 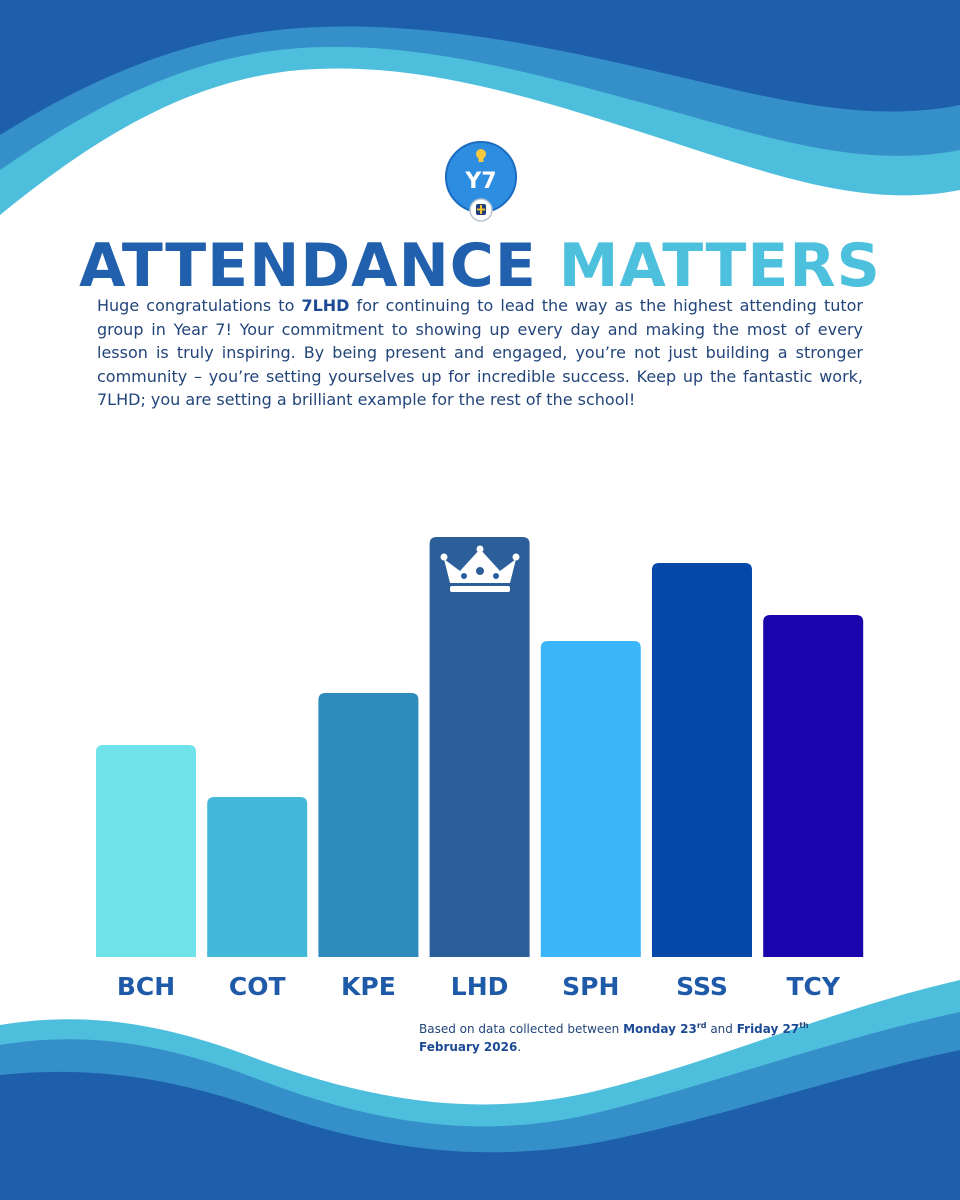 What do you see at coordinates (480, 986) in the screenshot?
I see `category-label-lhd: LHD` at bounding box center [480, 986].